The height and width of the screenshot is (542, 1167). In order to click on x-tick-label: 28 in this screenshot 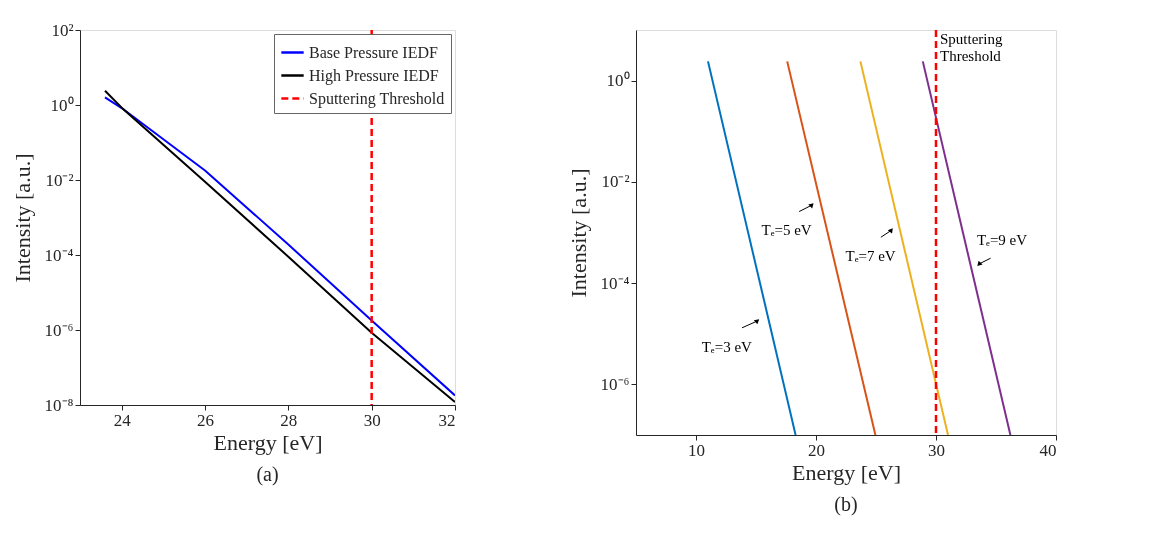, I will do `click(289, 420)`.